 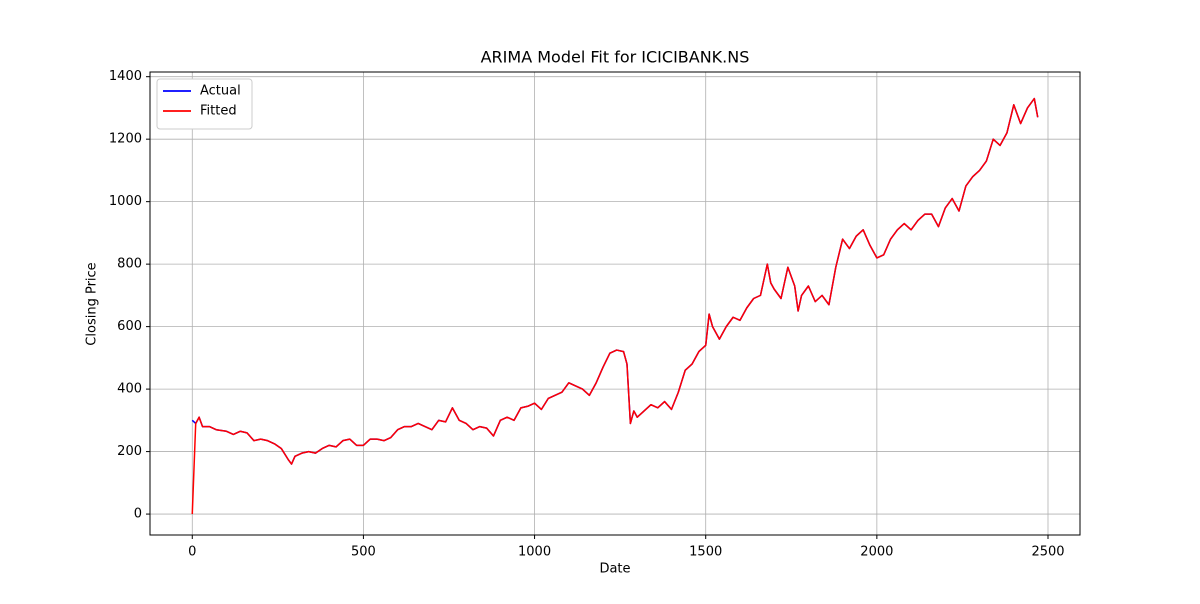 What do you see at coordinates (220, 91) in the screenshot?
I see `legend-label: Actual` at bounding box center [220, 91].